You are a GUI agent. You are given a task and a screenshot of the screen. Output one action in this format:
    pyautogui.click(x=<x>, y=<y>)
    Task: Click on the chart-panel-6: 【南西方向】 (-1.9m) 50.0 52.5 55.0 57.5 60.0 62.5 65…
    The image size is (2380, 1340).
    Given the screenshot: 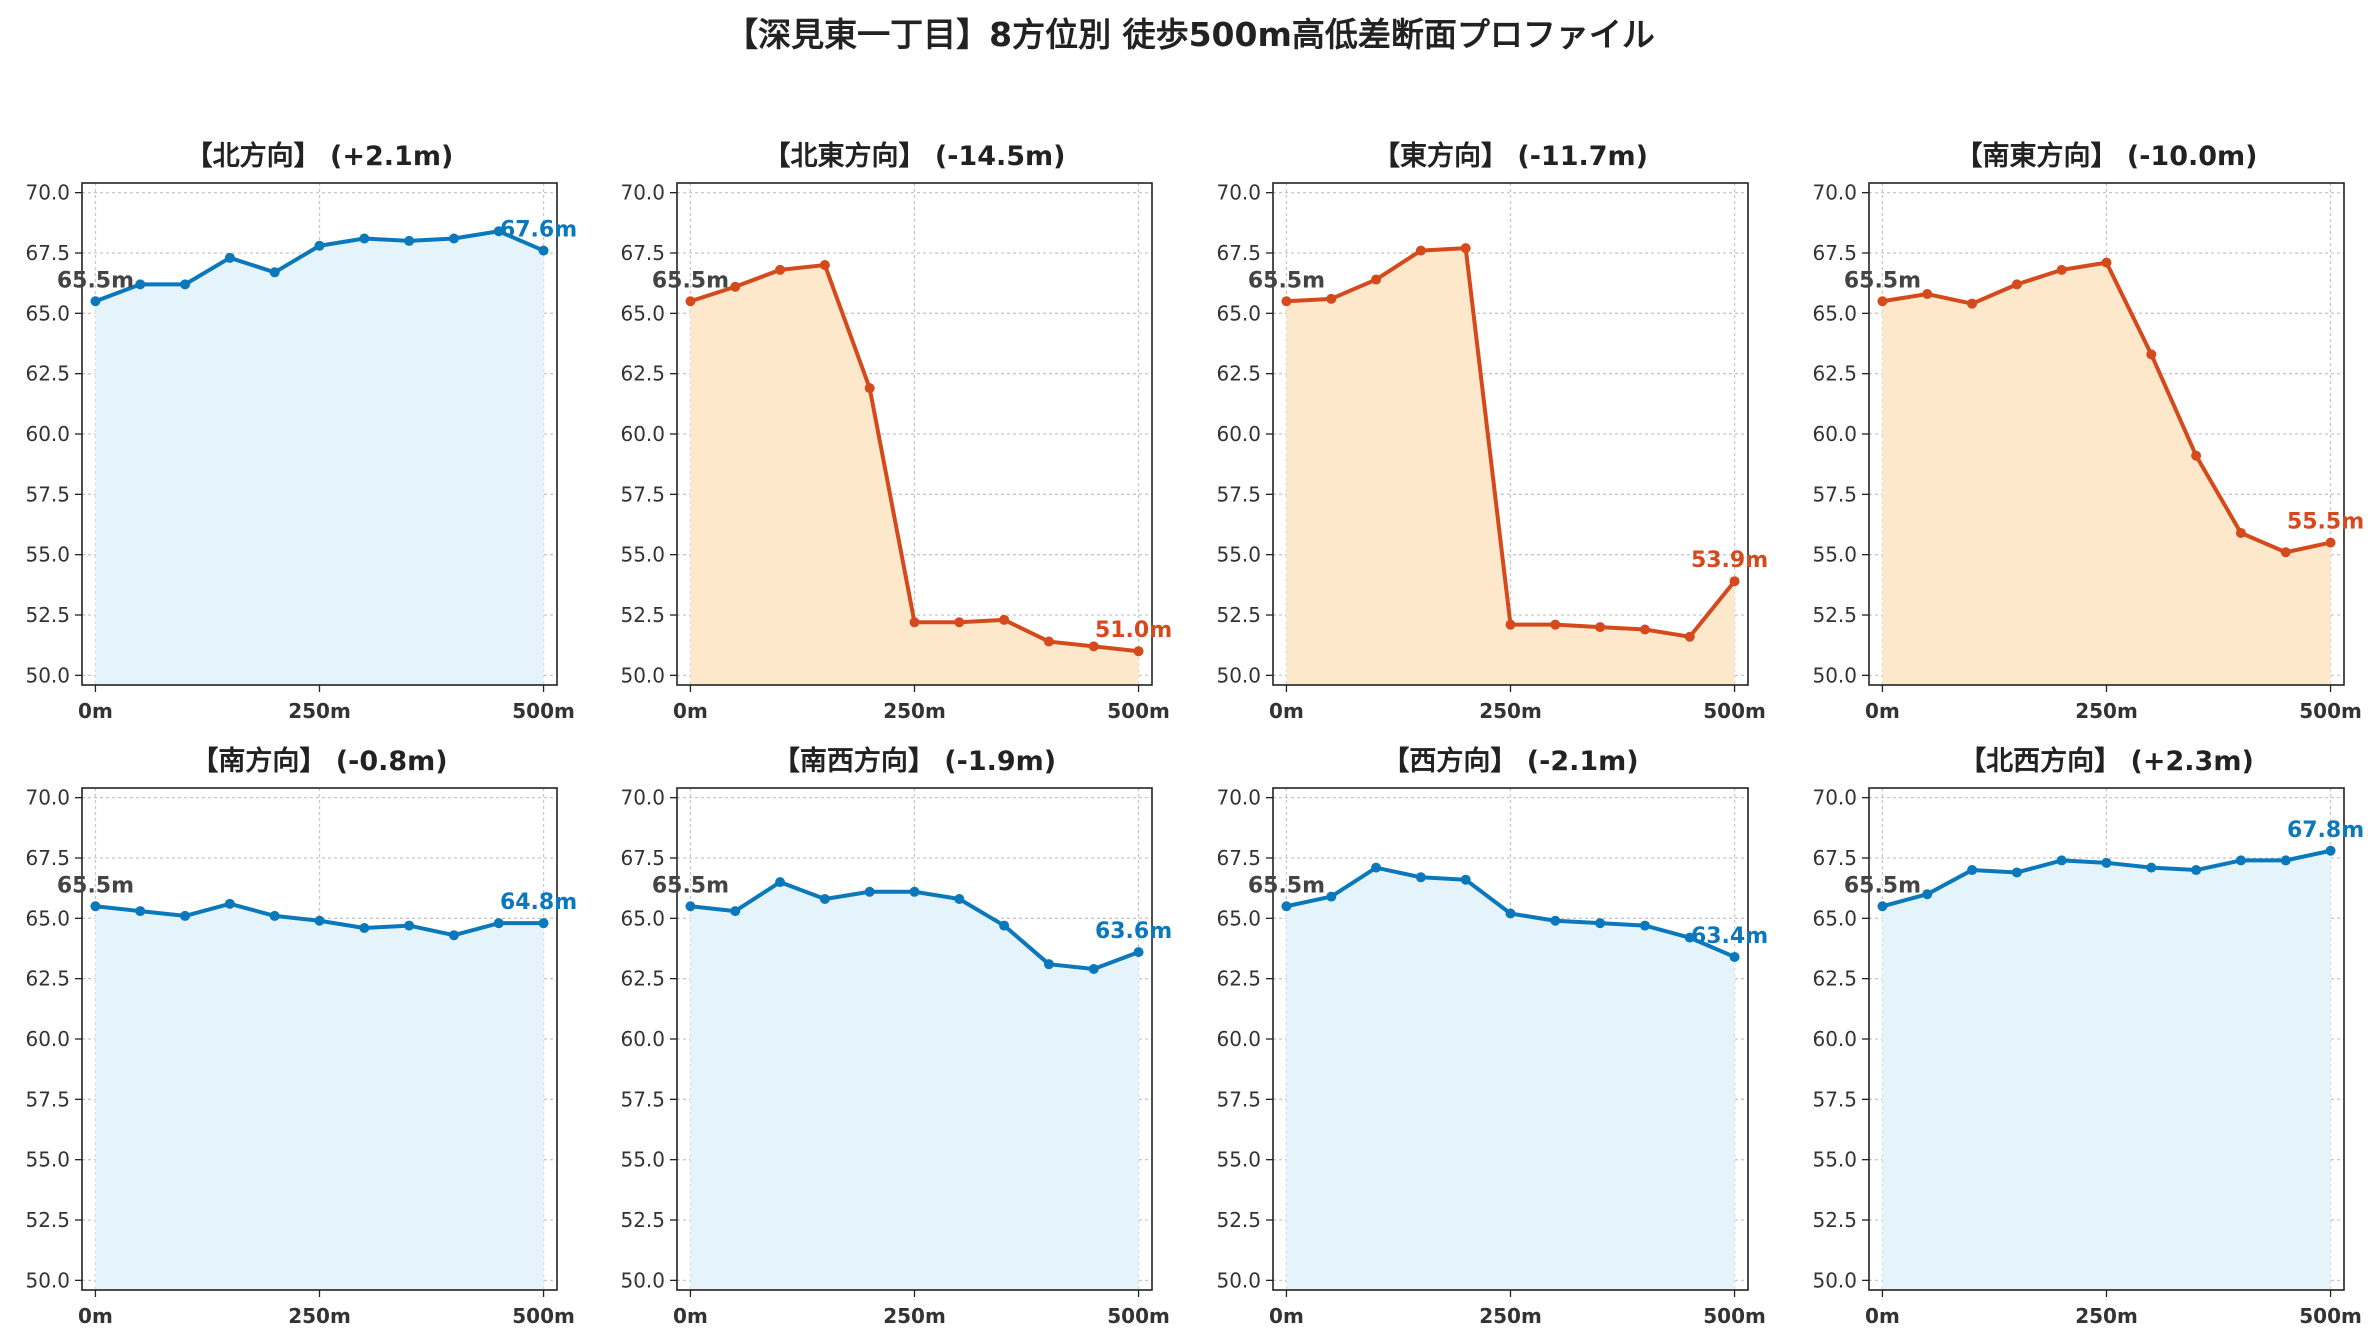 What is the action you would take?
    pyautogui.click(x=896, y=1036)
    